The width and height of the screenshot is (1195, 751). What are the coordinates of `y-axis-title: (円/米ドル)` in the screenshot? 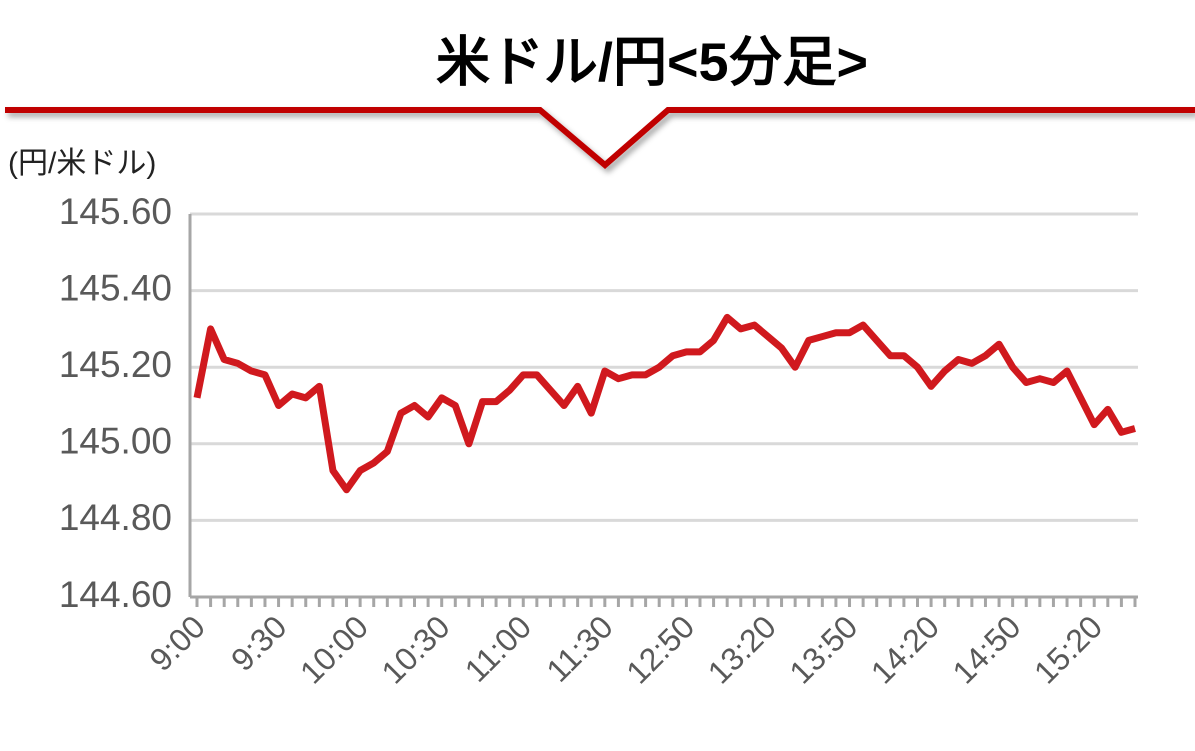 It's located at (82, 163).